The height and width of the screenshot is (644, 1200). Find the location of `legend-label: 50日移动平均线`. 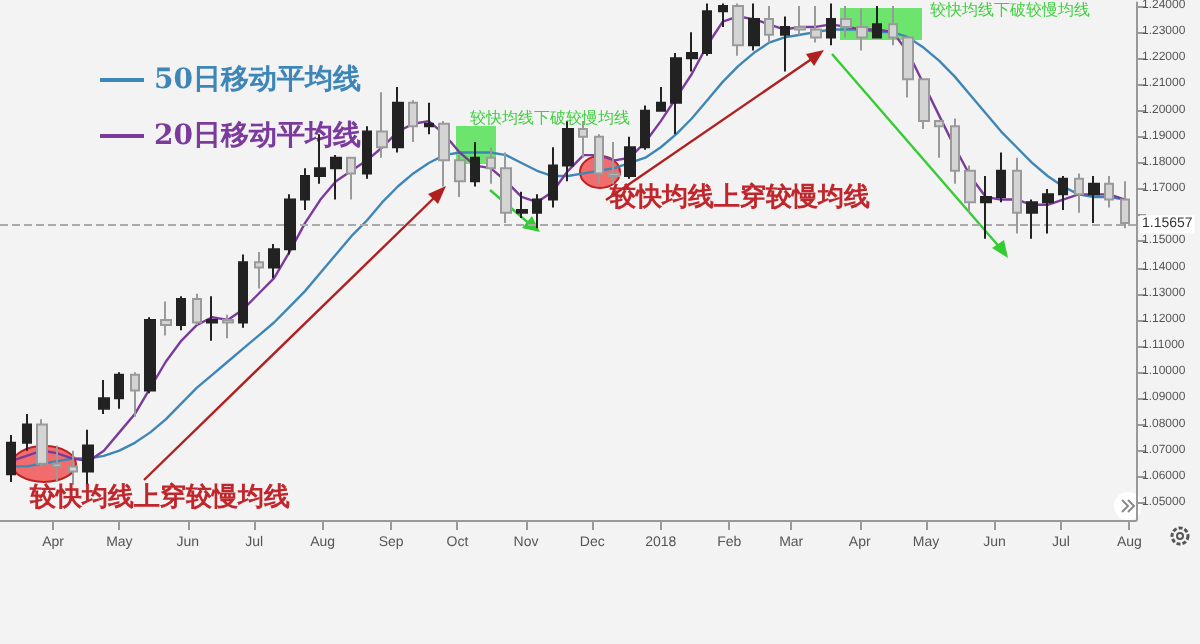

legend-label: 50日移动平均线 is located at coordinates (257, 80).